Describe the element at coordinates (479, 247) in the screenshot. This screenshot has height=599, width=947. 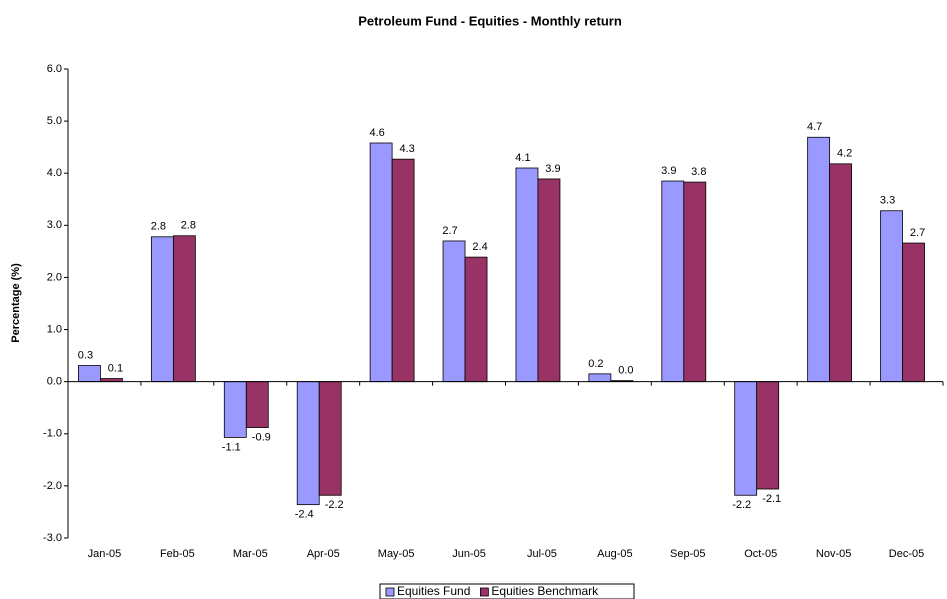
I see `value-label: 2.4` at that location.